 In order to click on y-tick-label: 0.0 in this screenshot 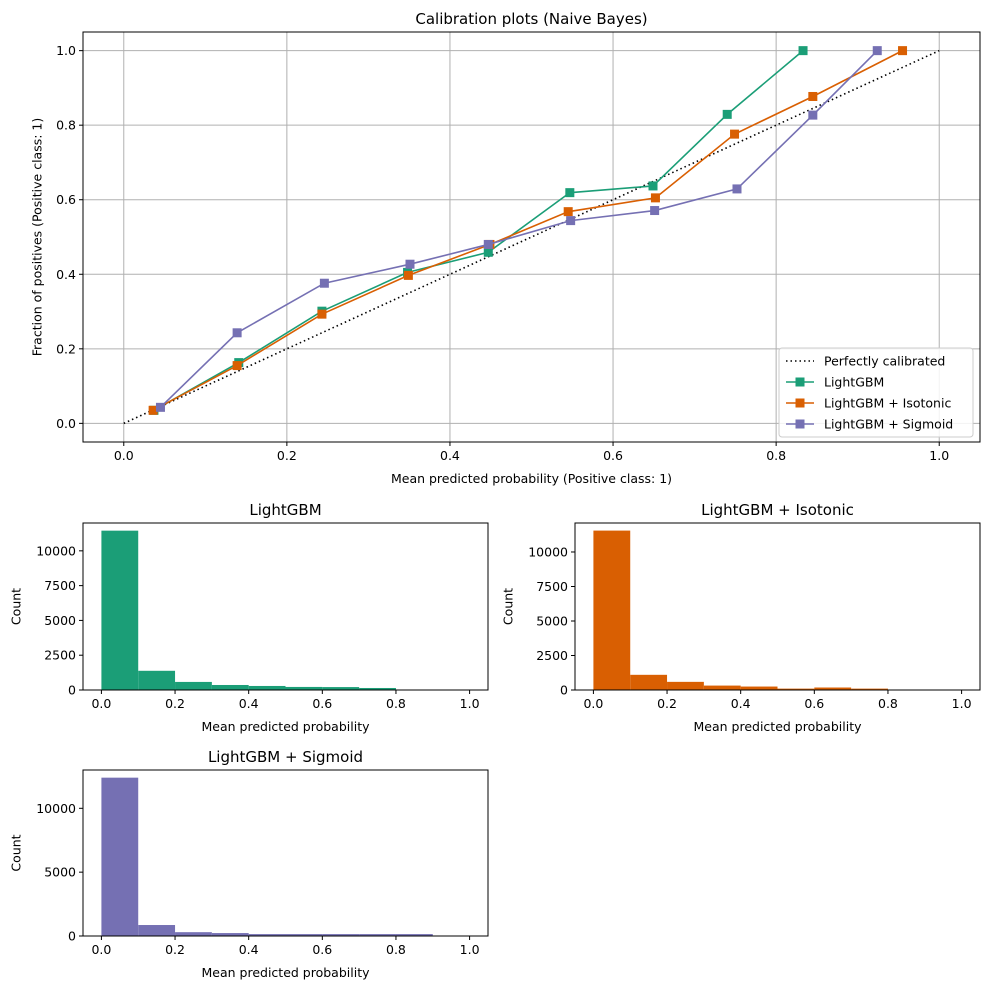, I will do `click(66, 423)`.